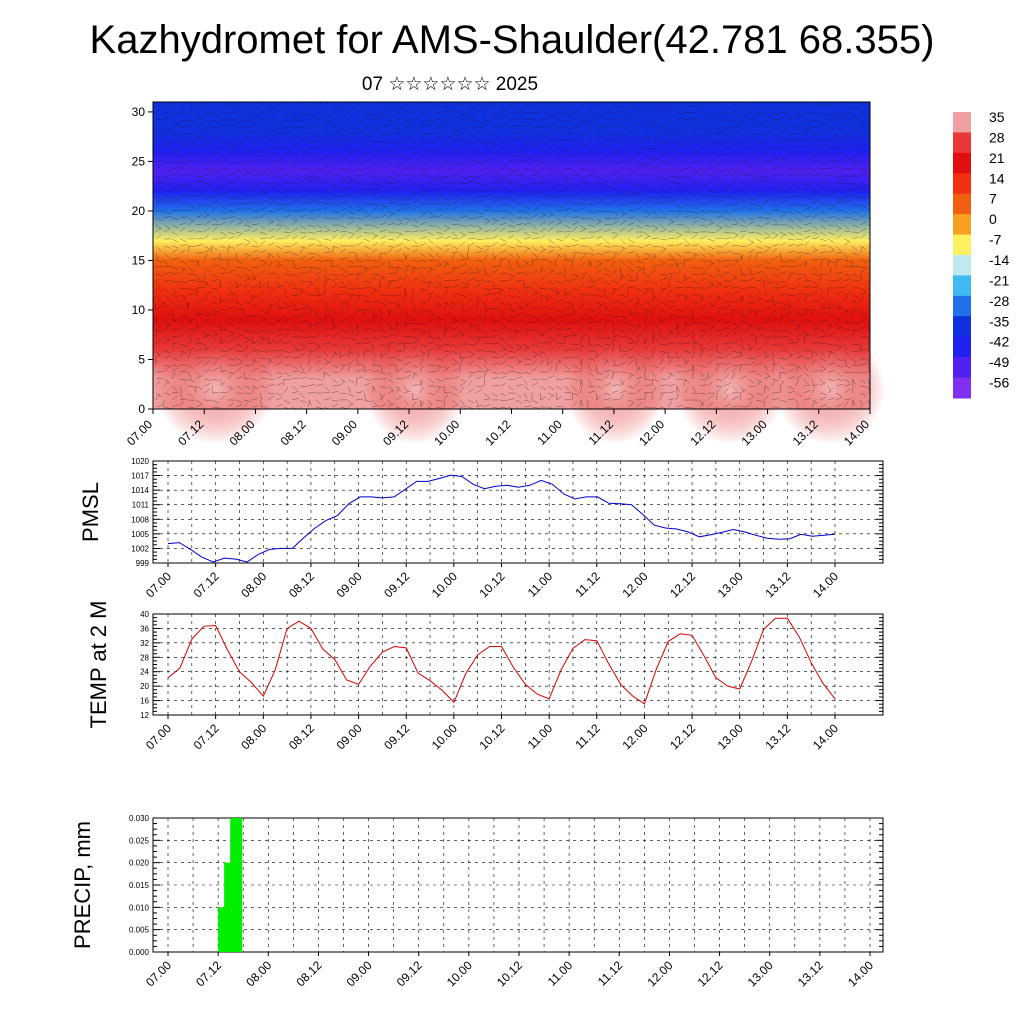  What do you see at coordinates (140, 476) in the screenshot?
I see `pmsl-panel-ytick-label: 1017` at bounding box center [140, 476].